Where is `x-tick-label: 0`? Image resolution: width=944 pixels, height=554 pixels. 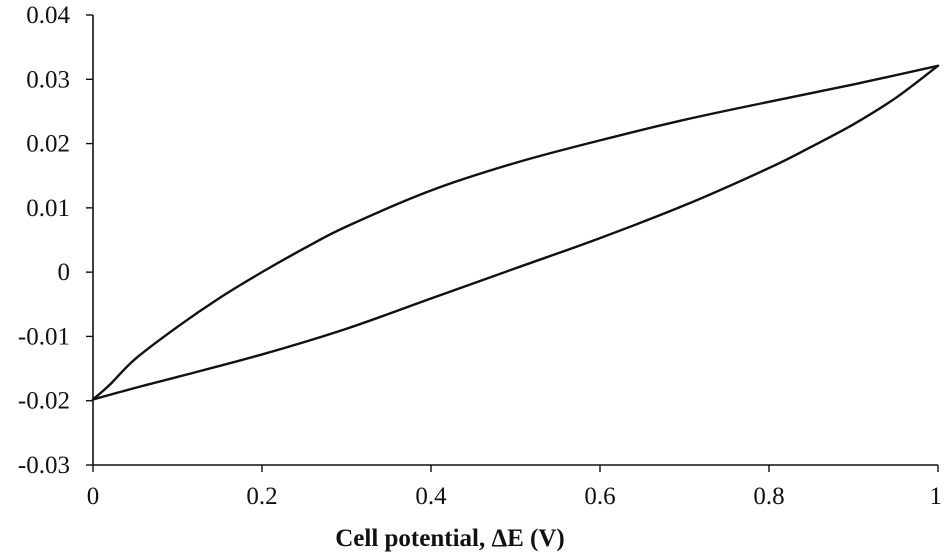 x-tick-label: 0 is located at coordinates (93, 496).